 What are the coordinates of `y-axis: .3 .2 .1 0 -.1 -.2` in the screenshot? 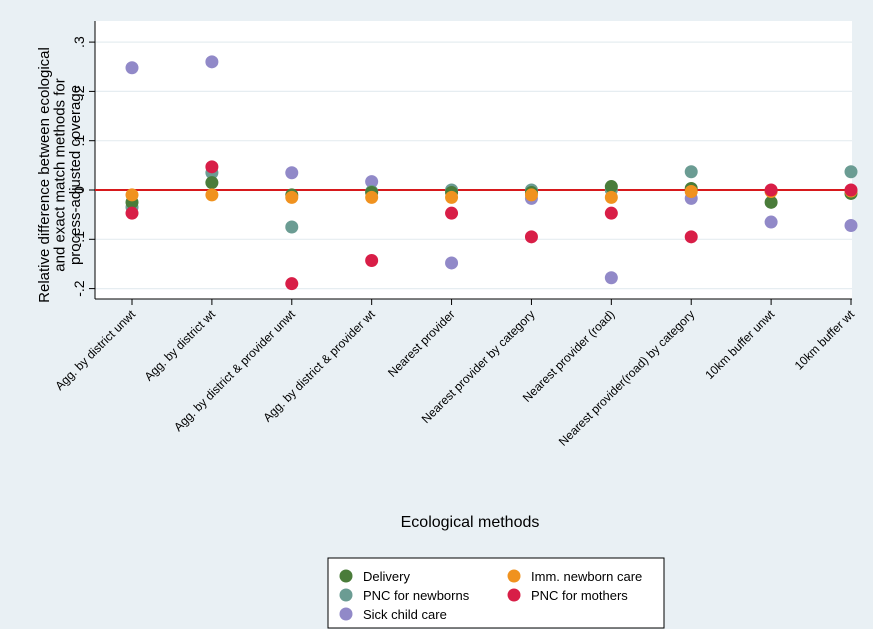 It's located at (83, 160).